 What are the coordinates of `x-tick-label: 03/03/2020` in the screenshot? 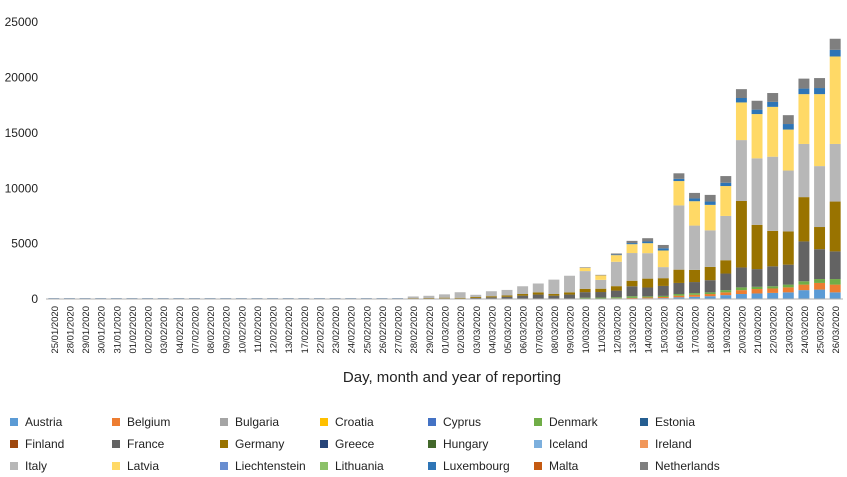 It's located at (477, 330).